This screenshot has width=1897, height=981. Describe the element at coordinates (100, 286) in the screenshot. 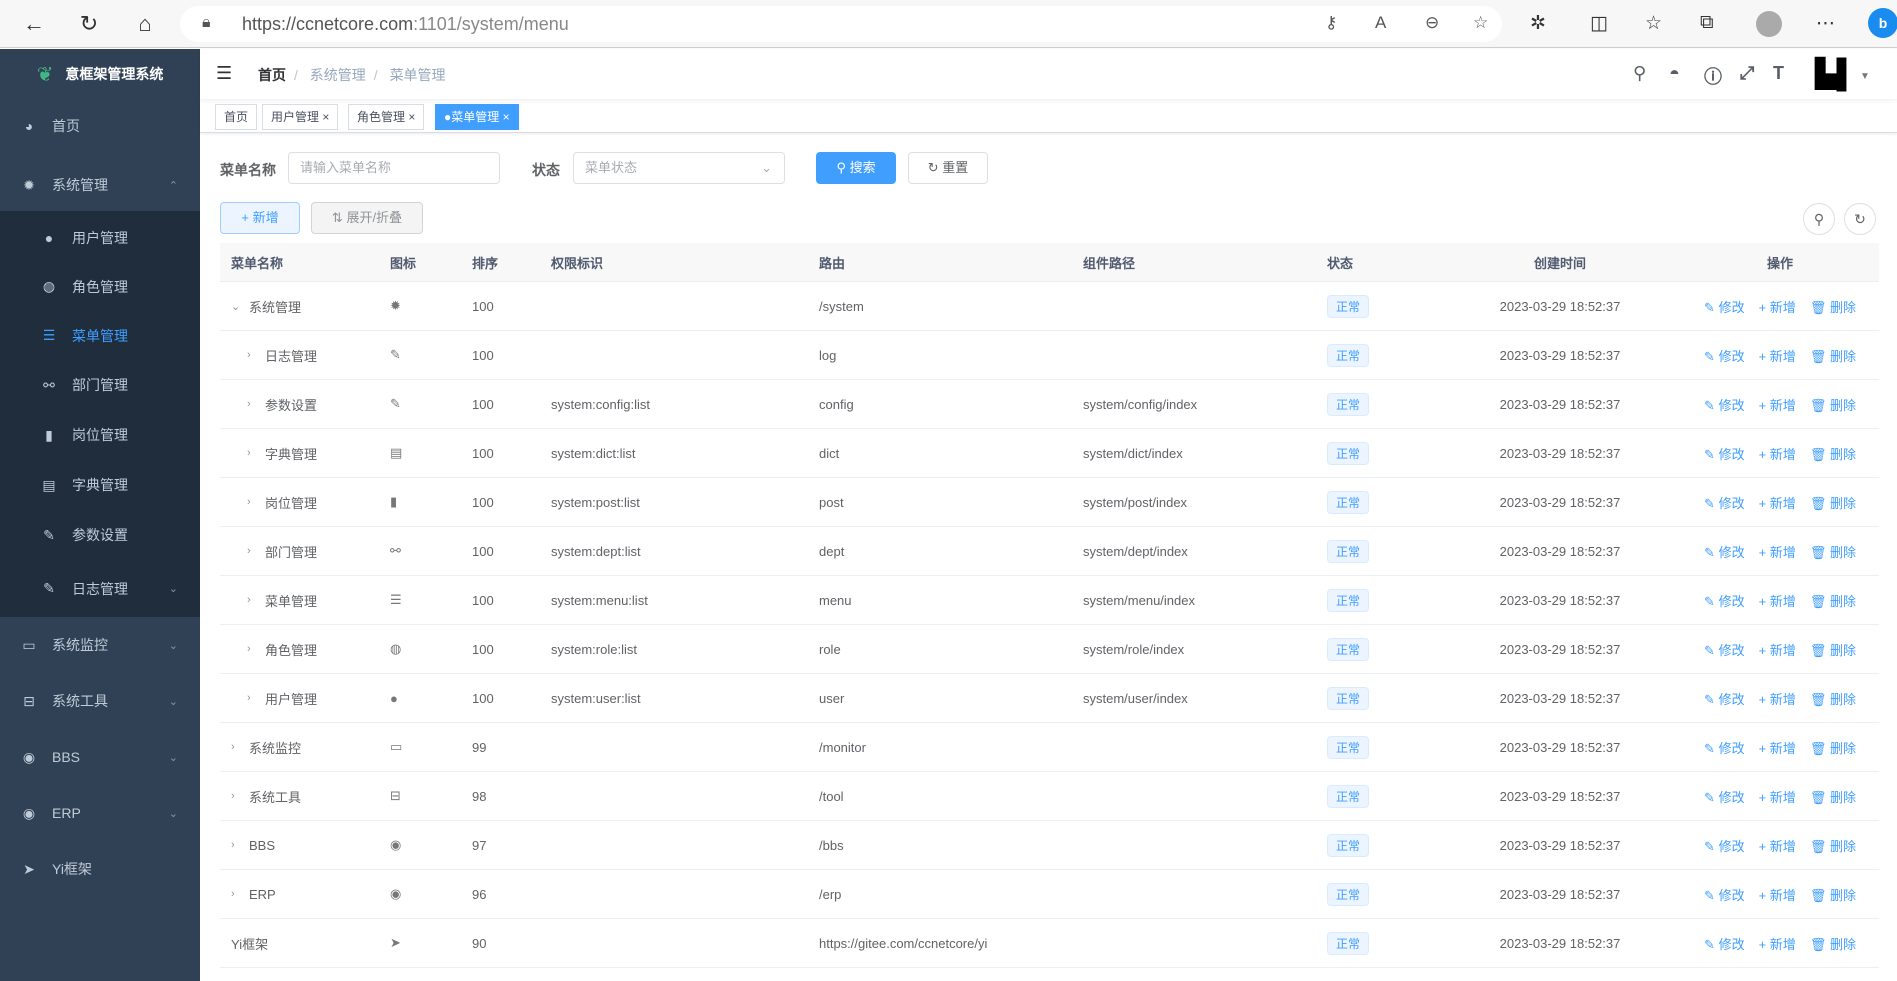

I see `sidebar-item-3: ◍ 角色管理` at that location.